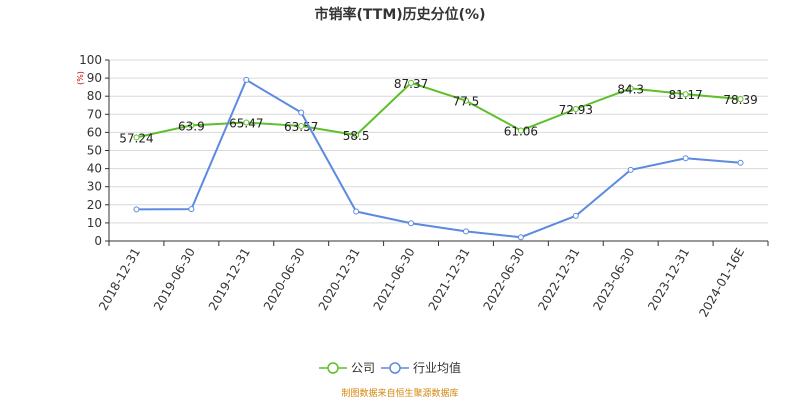  I want to click on data-label: 78.39, so click(740, 100).